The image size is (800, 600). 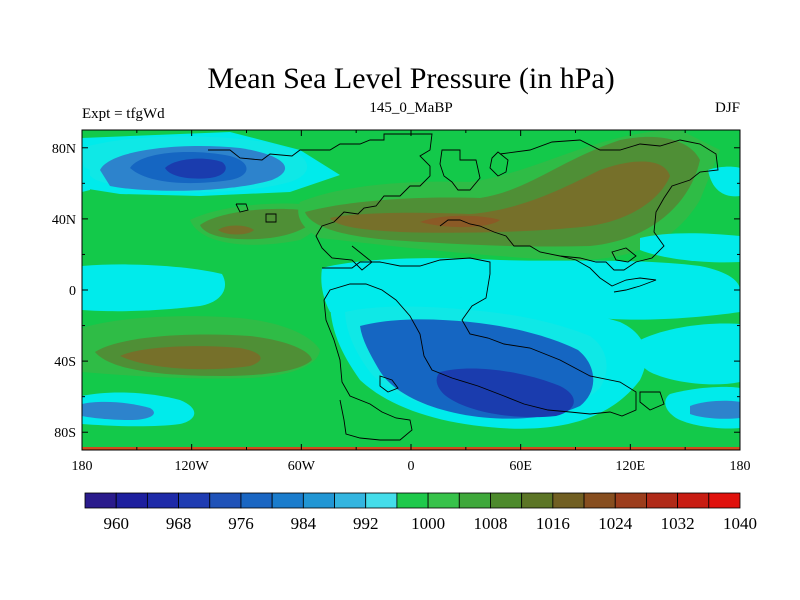 What do you see at coordinates (740, 523) in the screenshot?
I see `colorbar-label: 1040` at bounding box center [740, 523].